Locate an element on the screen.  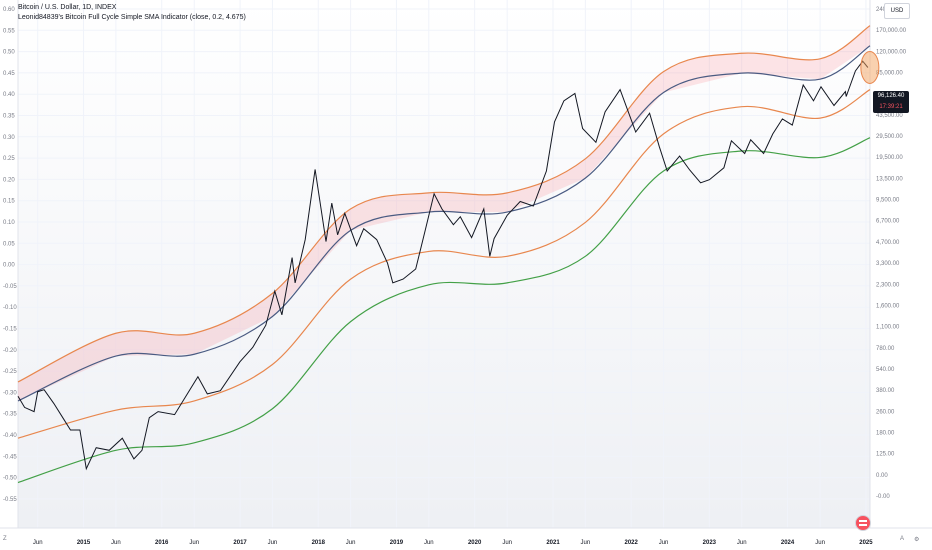
left-tick-label: 0.60 is located at coordinates (9, 10).